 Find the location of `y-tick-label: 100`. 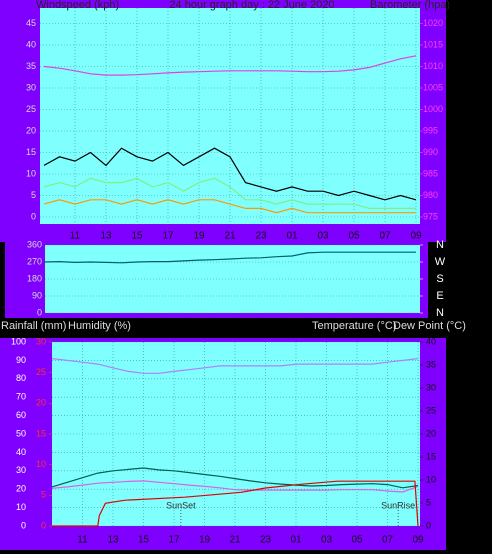

y-tick-label: 100 is located at coordinates (18, 341).